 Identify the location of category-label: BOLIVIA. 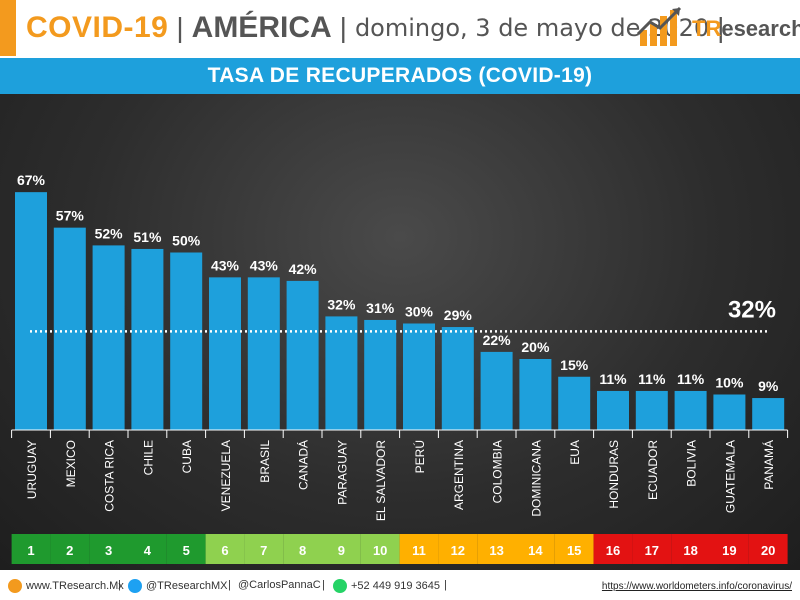
(692, 463).